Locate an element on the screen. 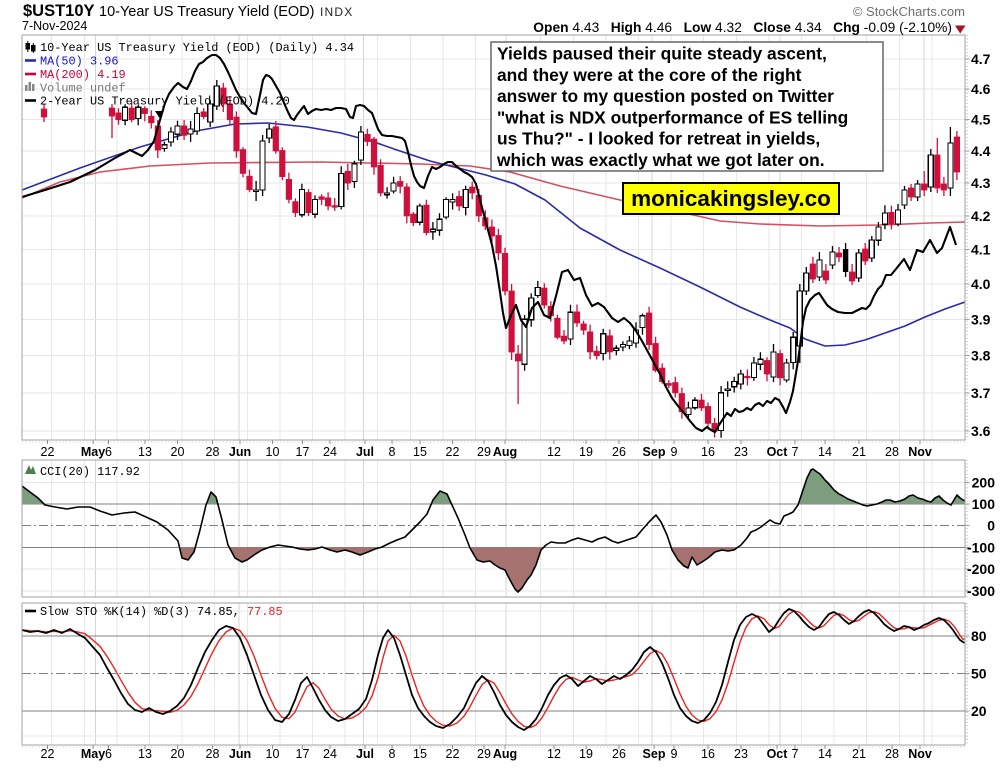 Image resolution: width=1004 pixels, height=769 pixels. svg-text: 3.8 is located at coordinates (981, 356).